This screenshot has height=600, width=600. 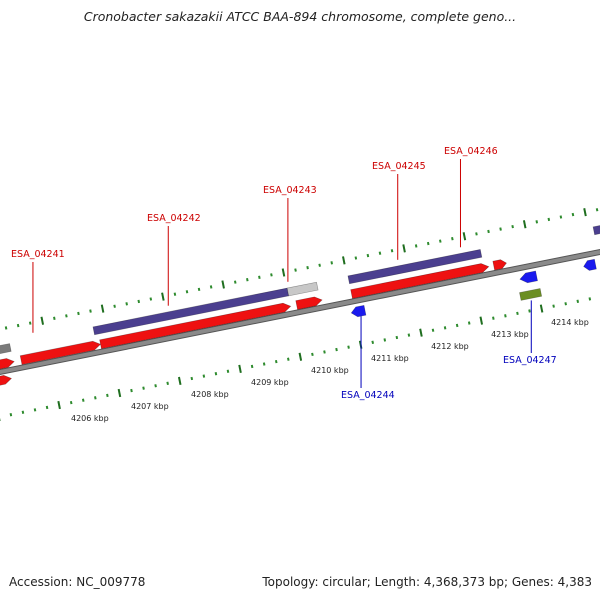 What do you see at coordinates (38, 254) in the screenshot?
I see `gene-label: ESA_04241` at bounding box center [38, 254].